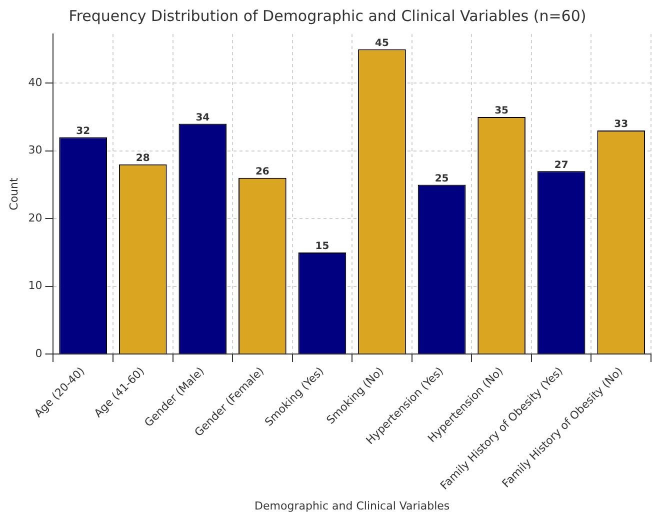 This screenshot has height=517, width=653. What do you see at coordinates (561, 165) in the screenshot?
I see `data-label: 27` at bounding box center [561, 165].